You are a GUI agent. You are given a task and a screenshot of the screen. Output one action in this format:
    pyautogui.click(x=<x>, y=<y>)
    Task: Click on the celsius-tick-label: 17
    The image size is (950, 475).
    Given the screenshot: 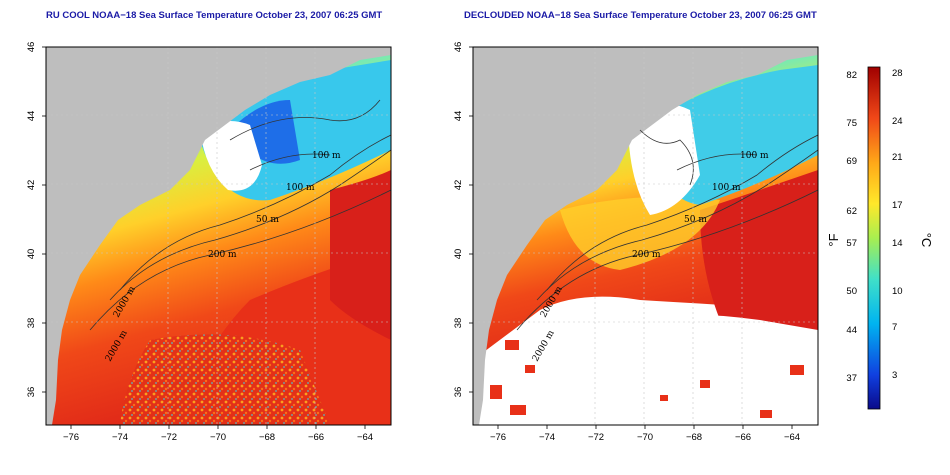 What is the action you would take?
    pyautogui.click(x=897, y=205)
    